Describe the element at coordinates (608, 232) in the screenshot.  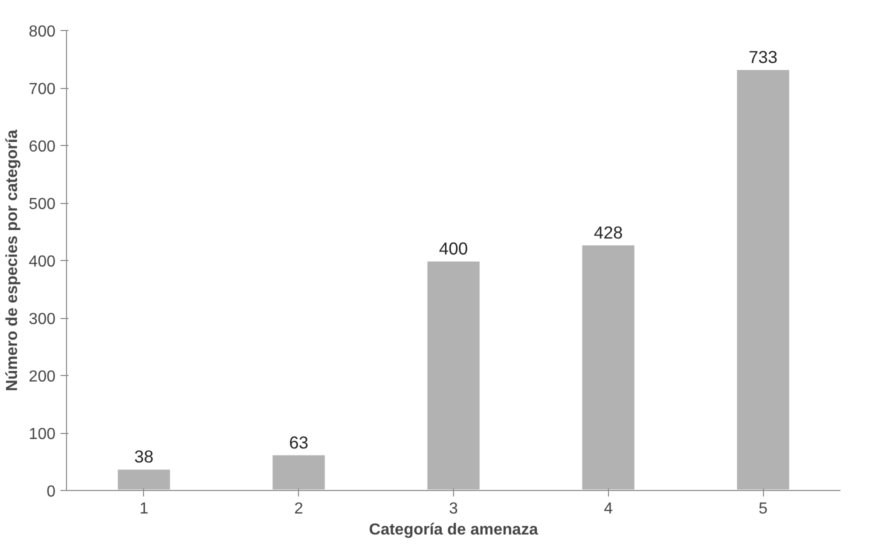
I see `data-label: 428` at that location.